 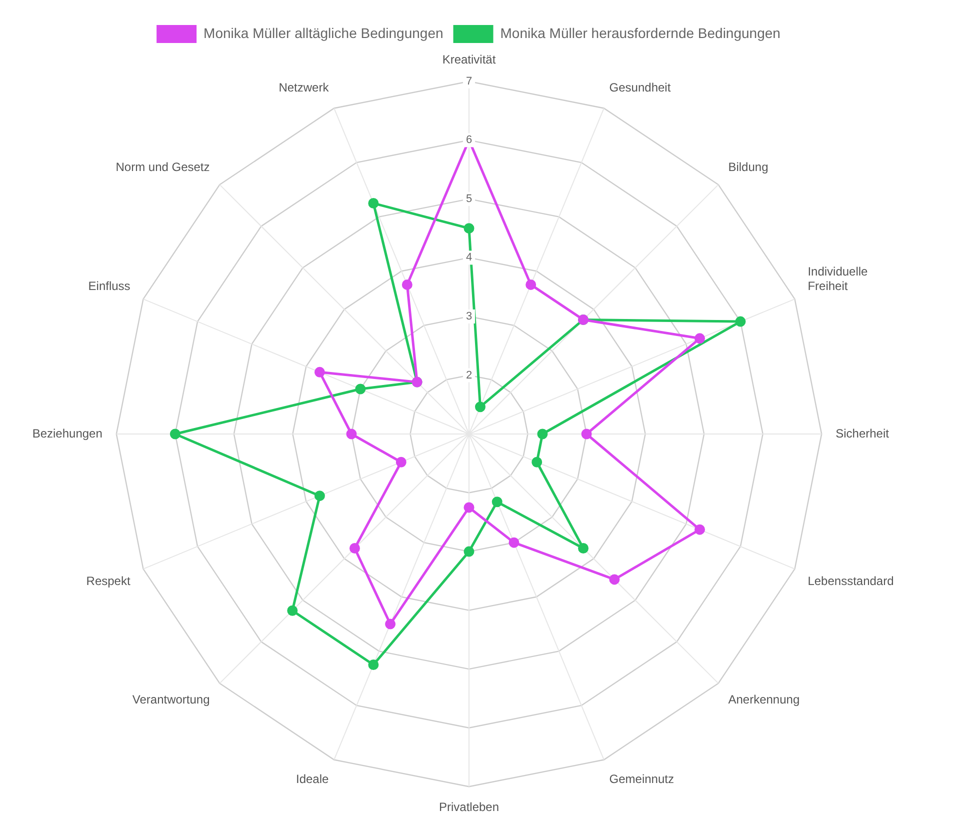 I want to click on spoke-label: Norm und Gesetz, so click(x=163, y=167).